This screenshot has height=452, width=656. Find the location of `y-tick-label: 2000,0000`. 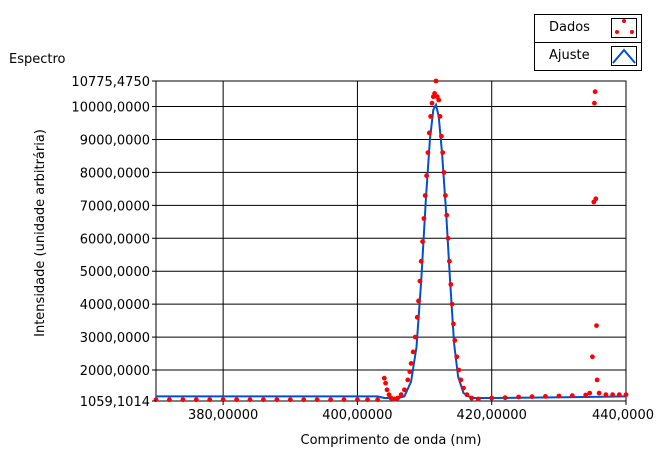

y-tick-label: 2000,0000 is located at coordinates (115, 371).